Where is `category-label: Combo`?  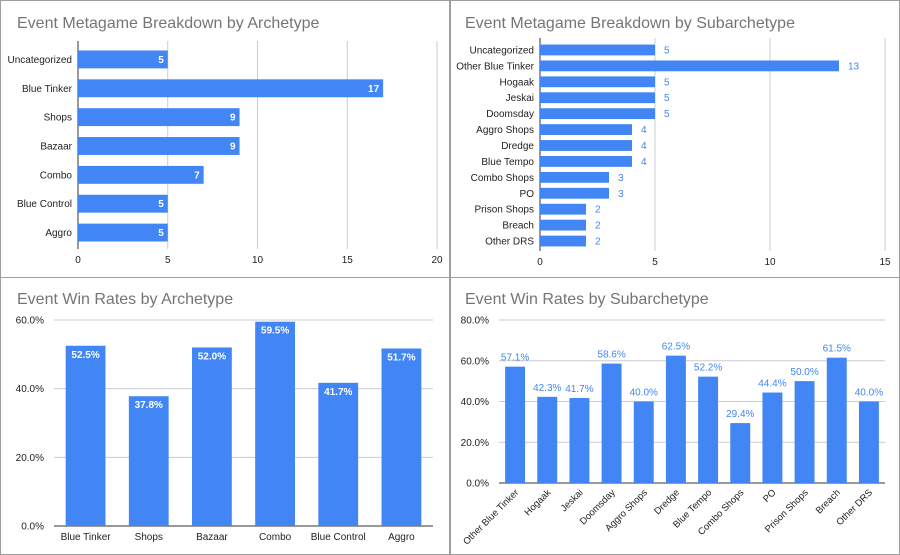 category-label: Combo is located at coordinates (275, 537).